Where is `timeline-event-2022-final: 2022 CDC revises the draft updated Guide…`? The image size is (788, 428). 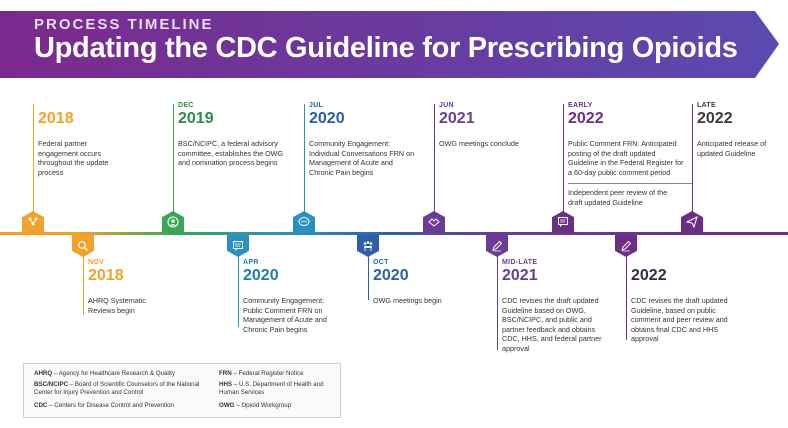
timeline-event-2022-final: 2022 CDC revises the draft updated Guide… is located at coordinates (691, 301).